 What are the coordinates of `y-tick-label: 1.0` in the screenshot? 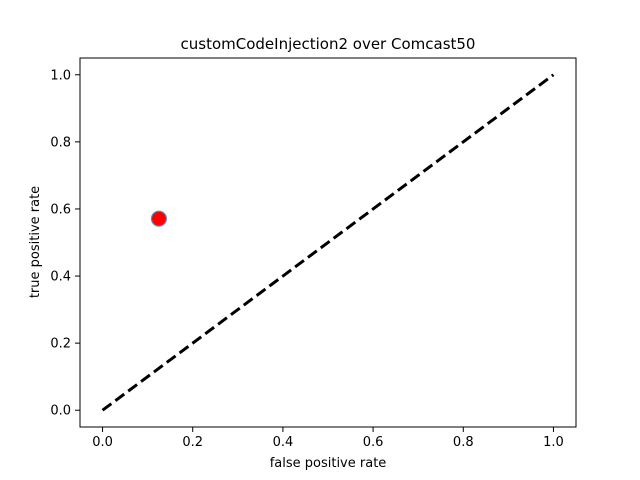 It's located at (60, 75).